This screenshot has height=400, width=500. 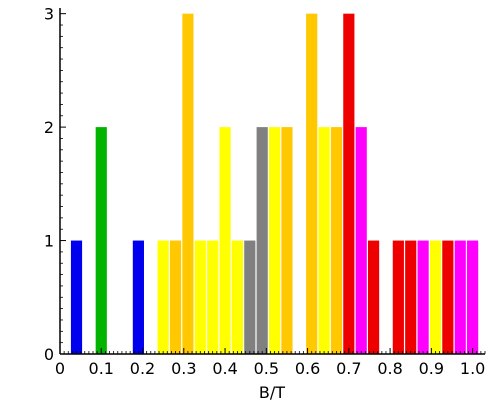 What do you see at coordinates (472, 368) in the screenshot?
I see `x-tick-label: 1.0` at bounding box center [472, 368].